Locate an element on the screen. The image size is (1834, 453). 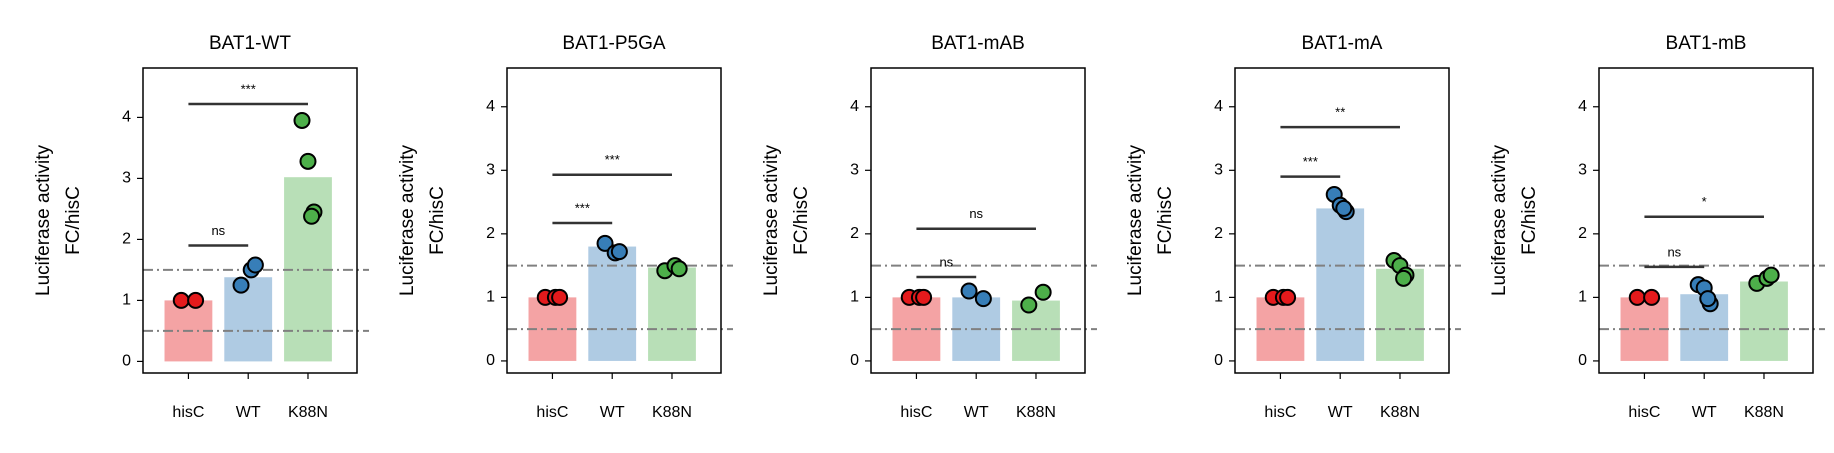
significance-label: ** is located at coordinates (1340, 112).